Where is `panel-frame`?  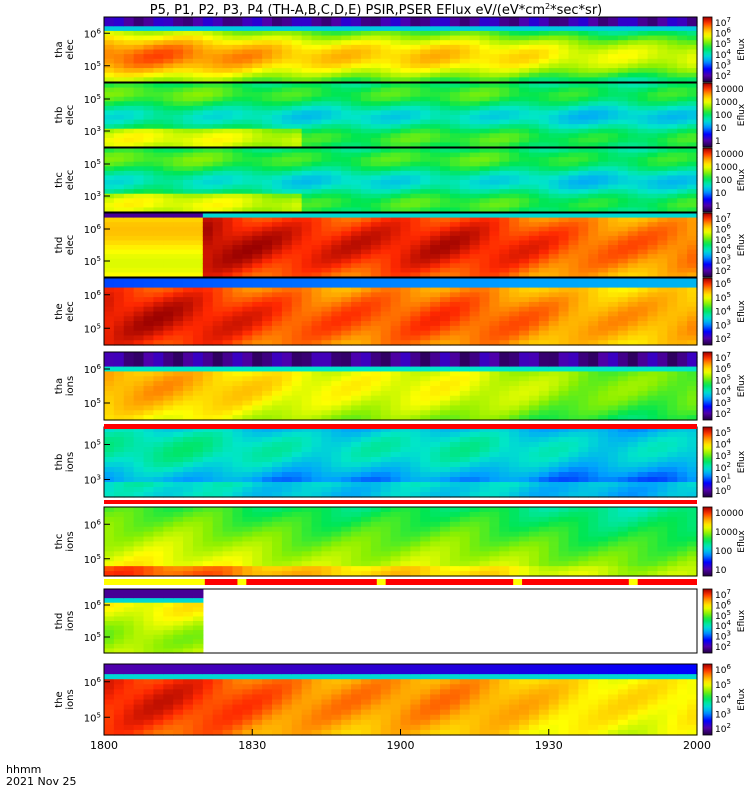
panel-frame is located at coordinates (400, 180).